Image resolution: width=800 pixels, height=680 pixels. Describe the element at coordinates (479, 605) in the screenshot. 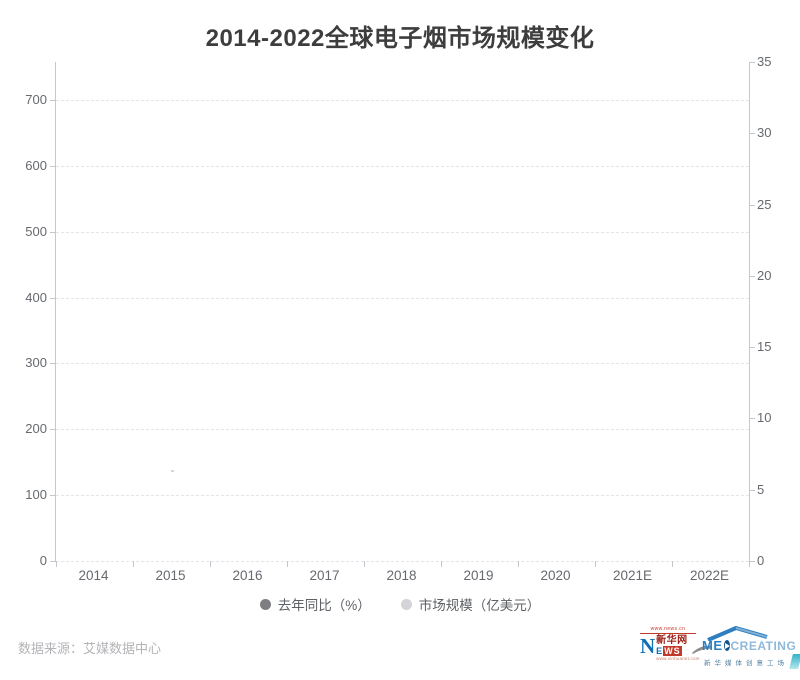

I see `legend-label-market-size: 市场规模（亿美元）` at that location.